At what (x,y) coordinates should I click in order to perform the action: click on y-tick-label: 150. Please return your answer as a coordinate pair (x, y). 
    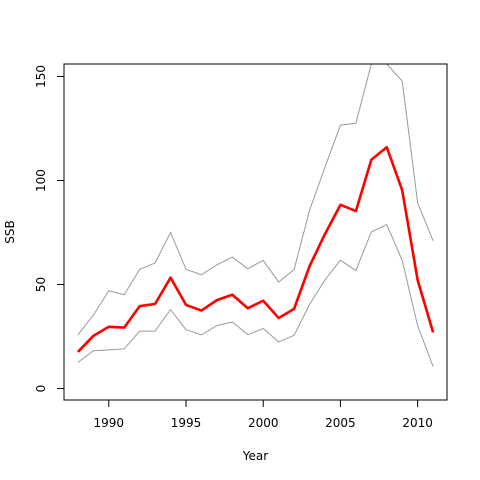
    Looking at the image, I should click on (41, 76).